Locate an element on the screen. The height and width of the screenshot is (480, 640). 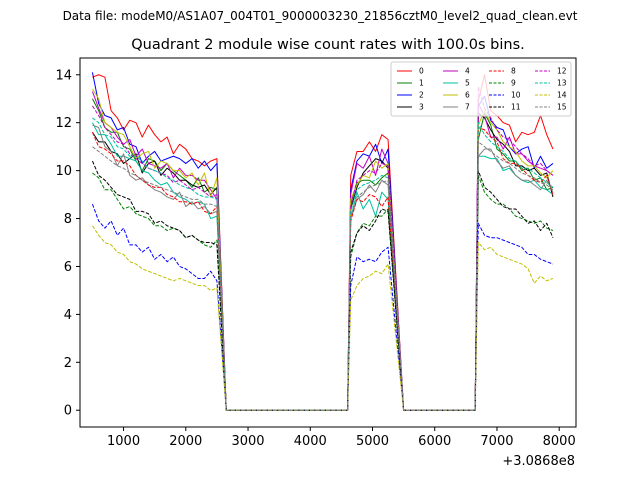
legend-label-1: 1 is located at coordinates (421, 83).